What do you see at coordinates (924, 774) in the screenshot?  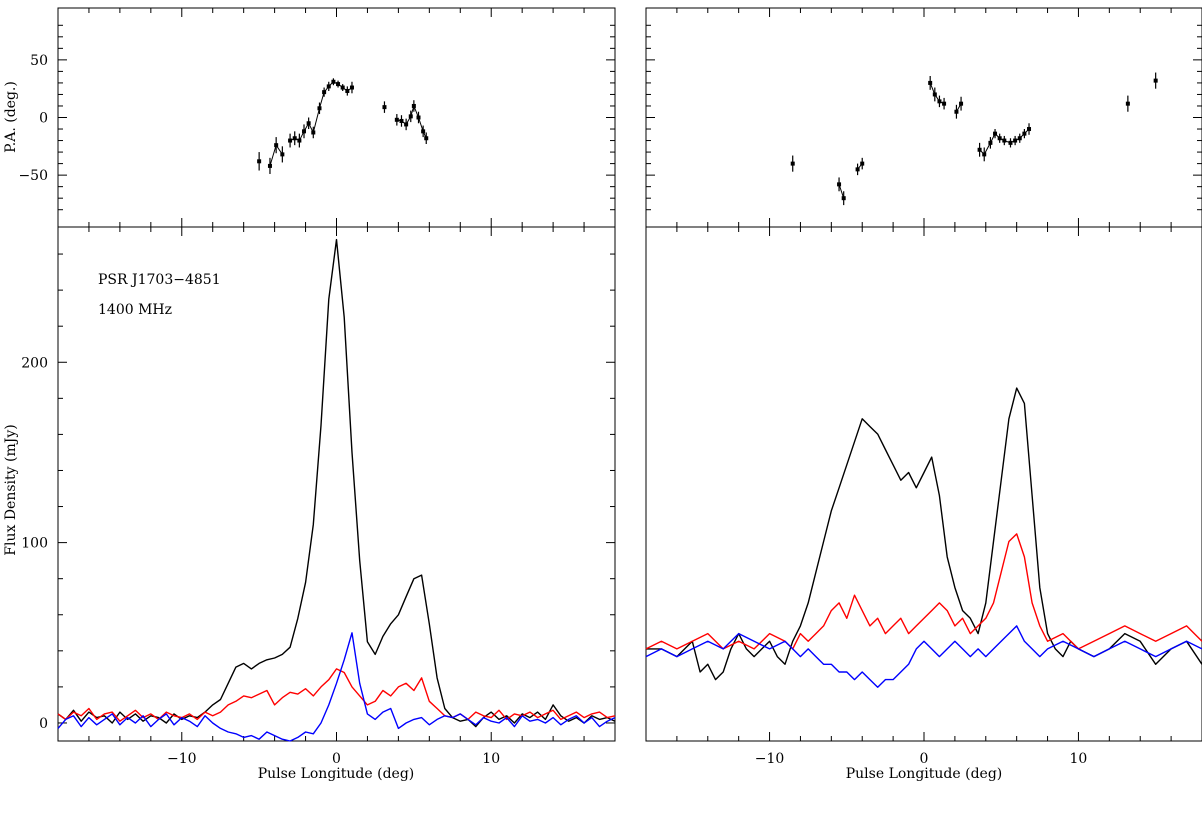 I see `right-xlabel: Pulse Longitude (deg)` at bounding box center [924, 774].